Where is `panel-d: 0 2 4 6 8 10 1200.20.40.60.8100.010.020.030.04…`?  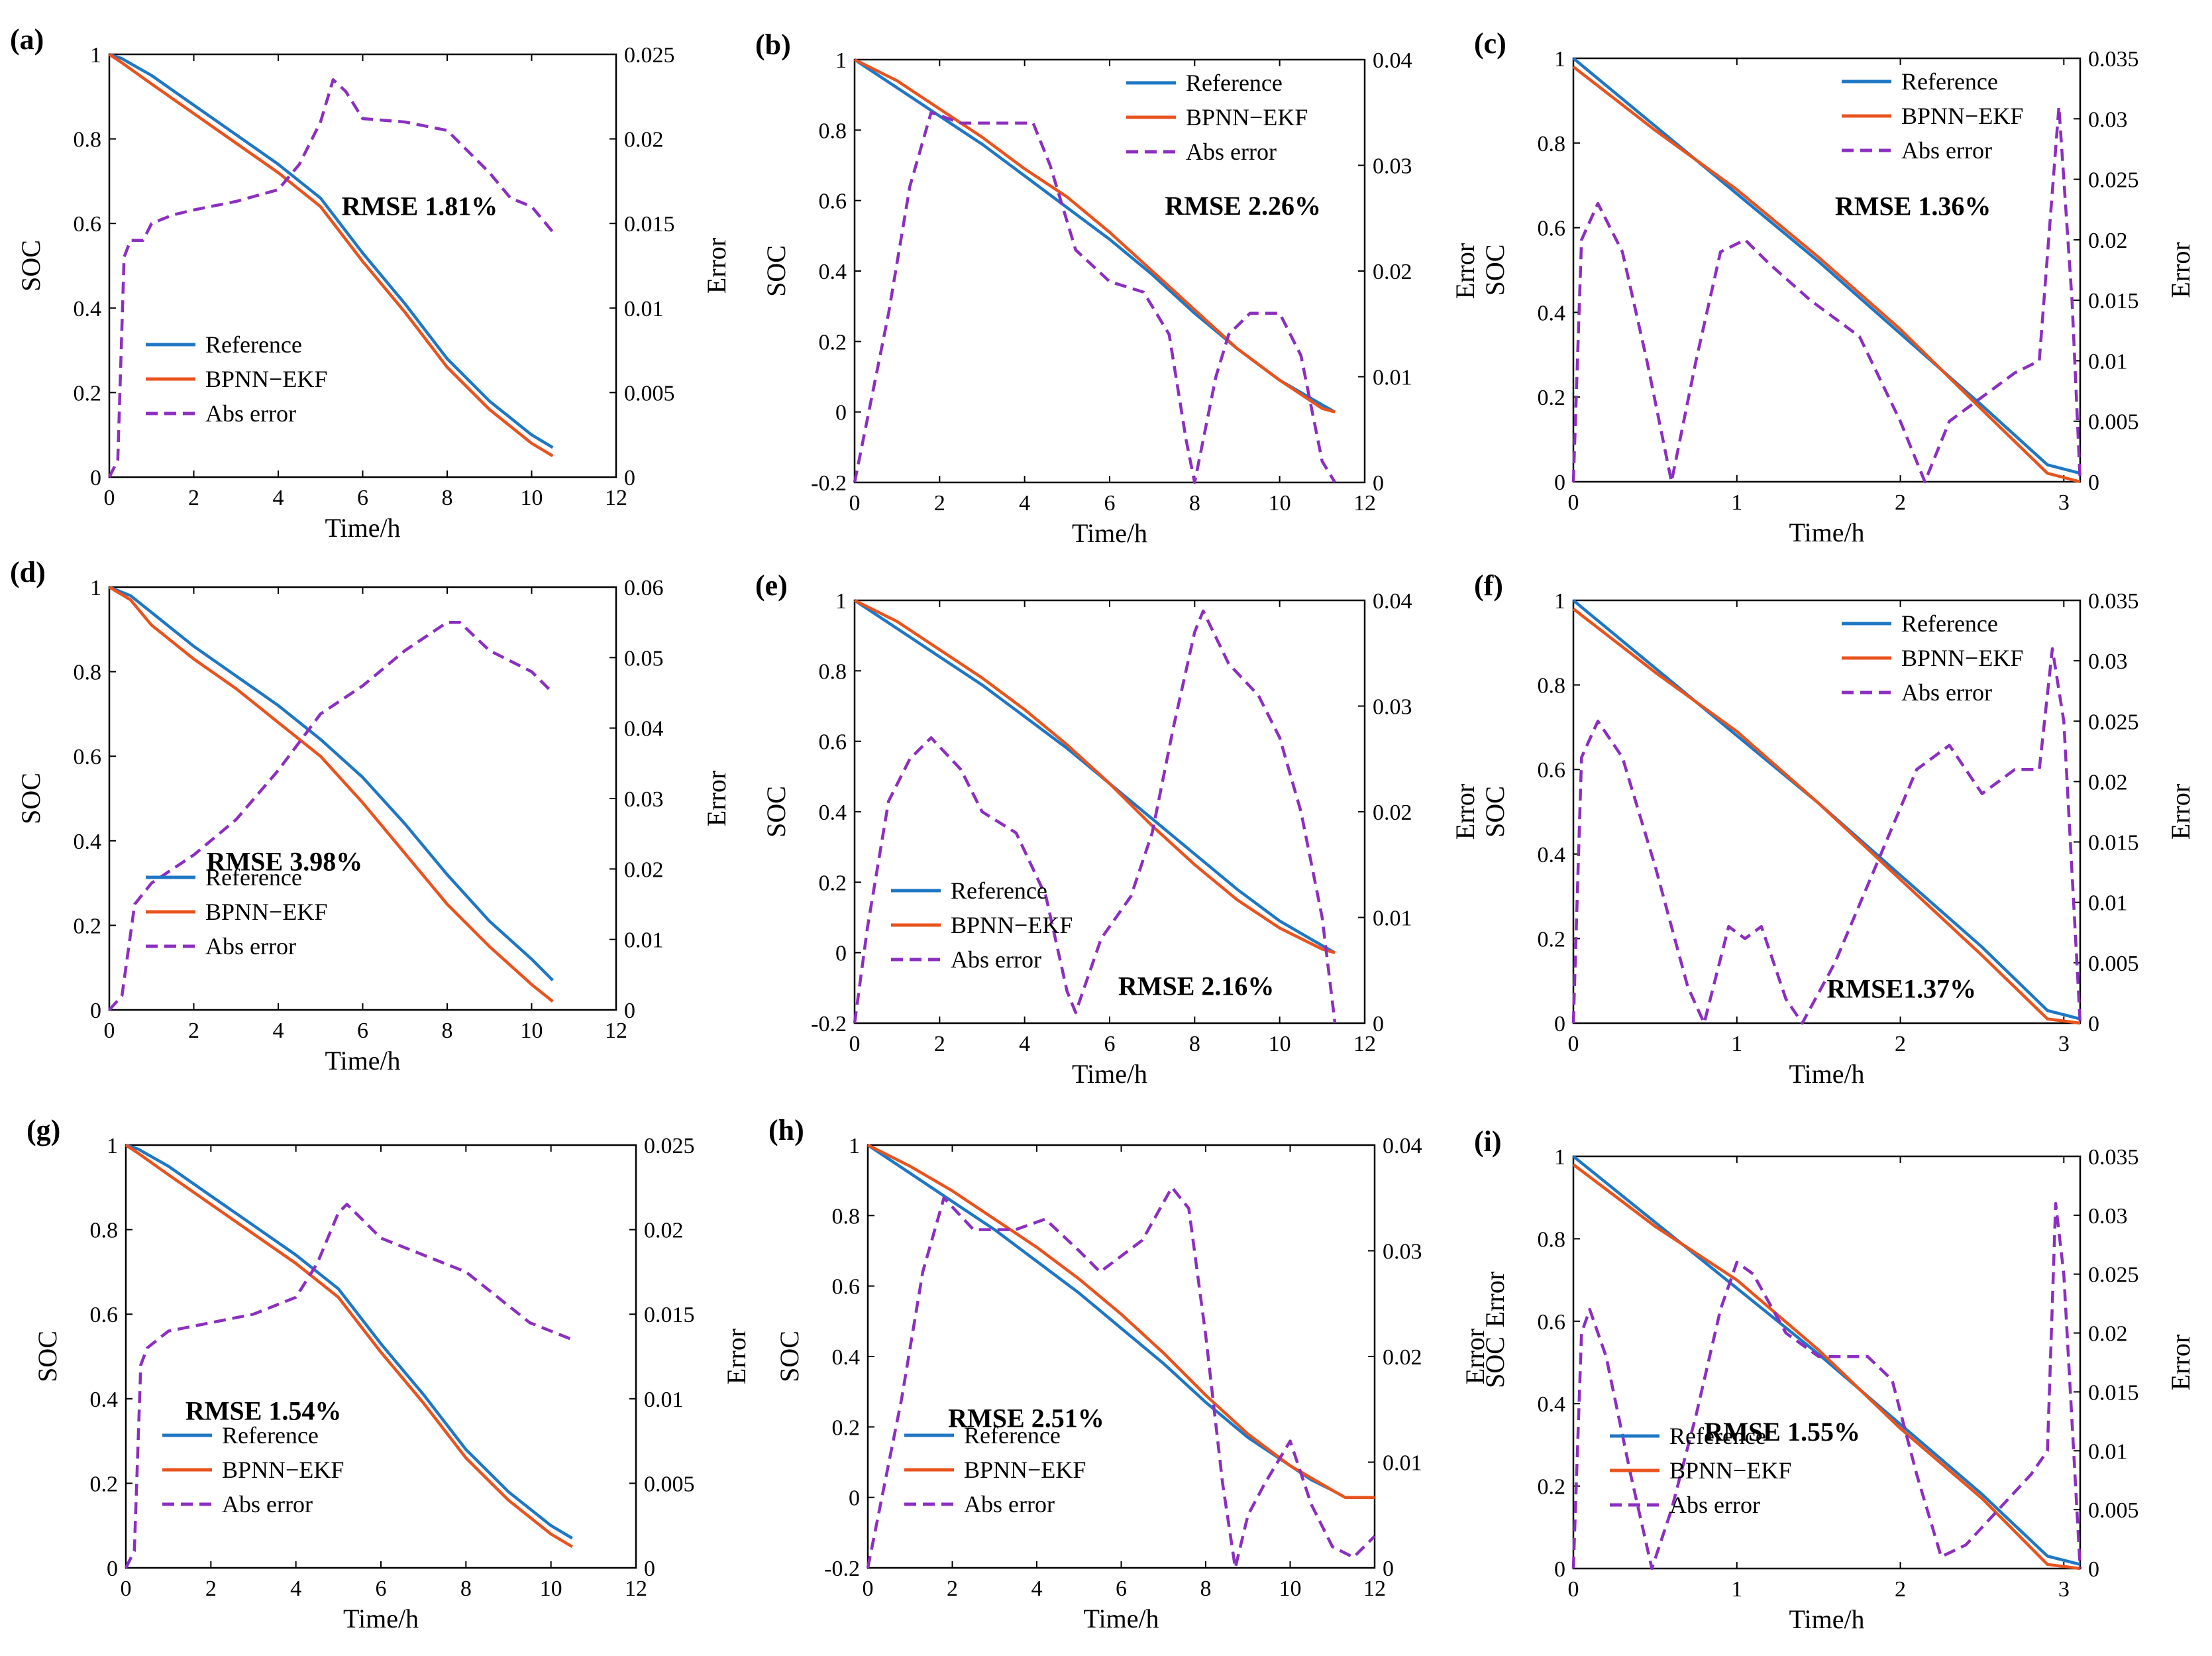
panel-d: 0 2 4 6 8 10 1200.20.40.60.8100.010.020.030.04… is located at coordinates (370, 816).